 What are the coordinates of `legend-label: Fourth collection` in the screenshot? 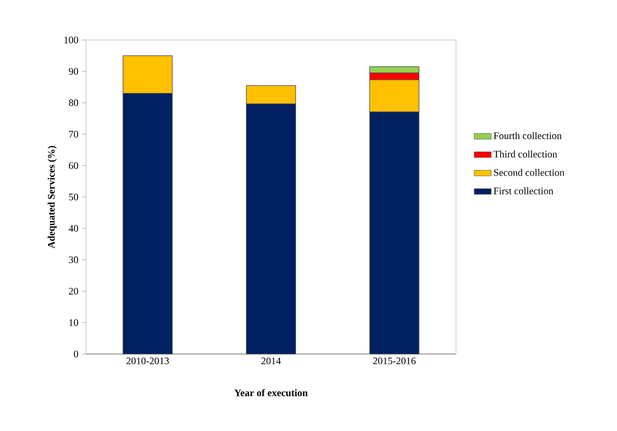 It's located at (528, 136).